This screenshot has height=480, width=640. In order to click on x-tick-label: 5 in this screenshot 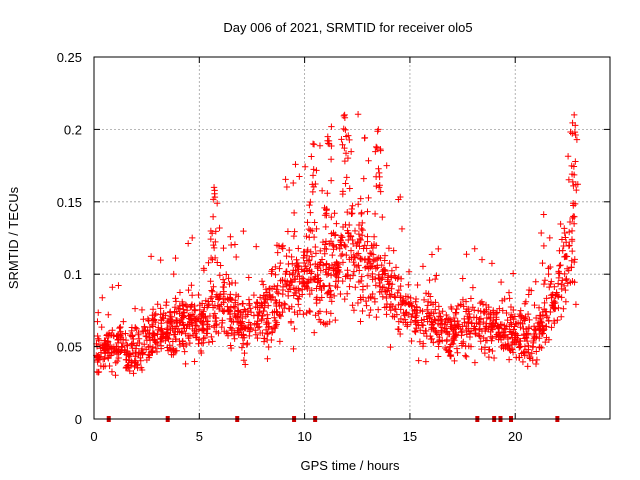, I will do `click(199, 436)`.